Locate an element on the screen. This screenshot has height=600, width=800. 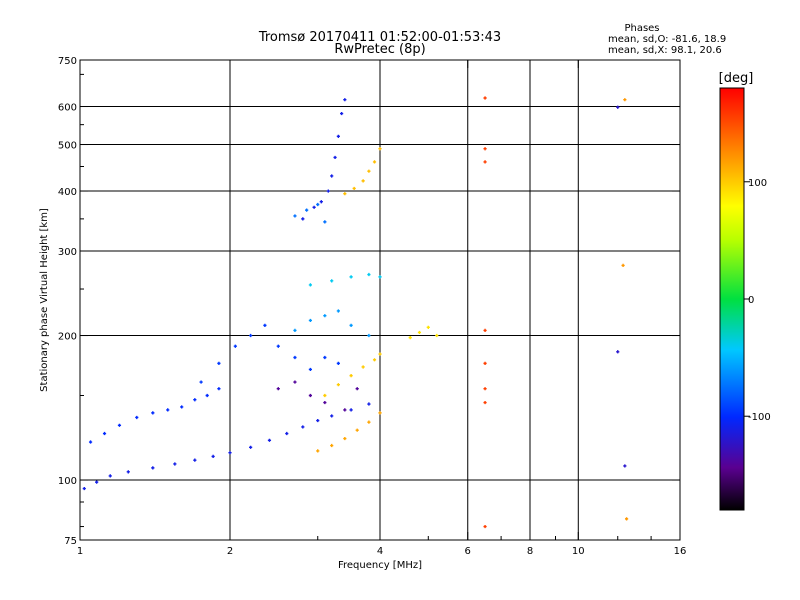
x-tick-label: 6 is located at coordinates (468, 551).